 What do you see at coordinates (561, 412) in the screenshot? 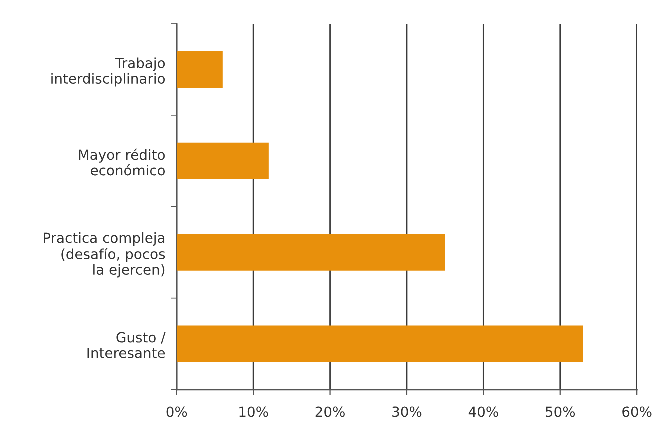
I see `x-tick-label: 50%` at bounding box center [561, 412].